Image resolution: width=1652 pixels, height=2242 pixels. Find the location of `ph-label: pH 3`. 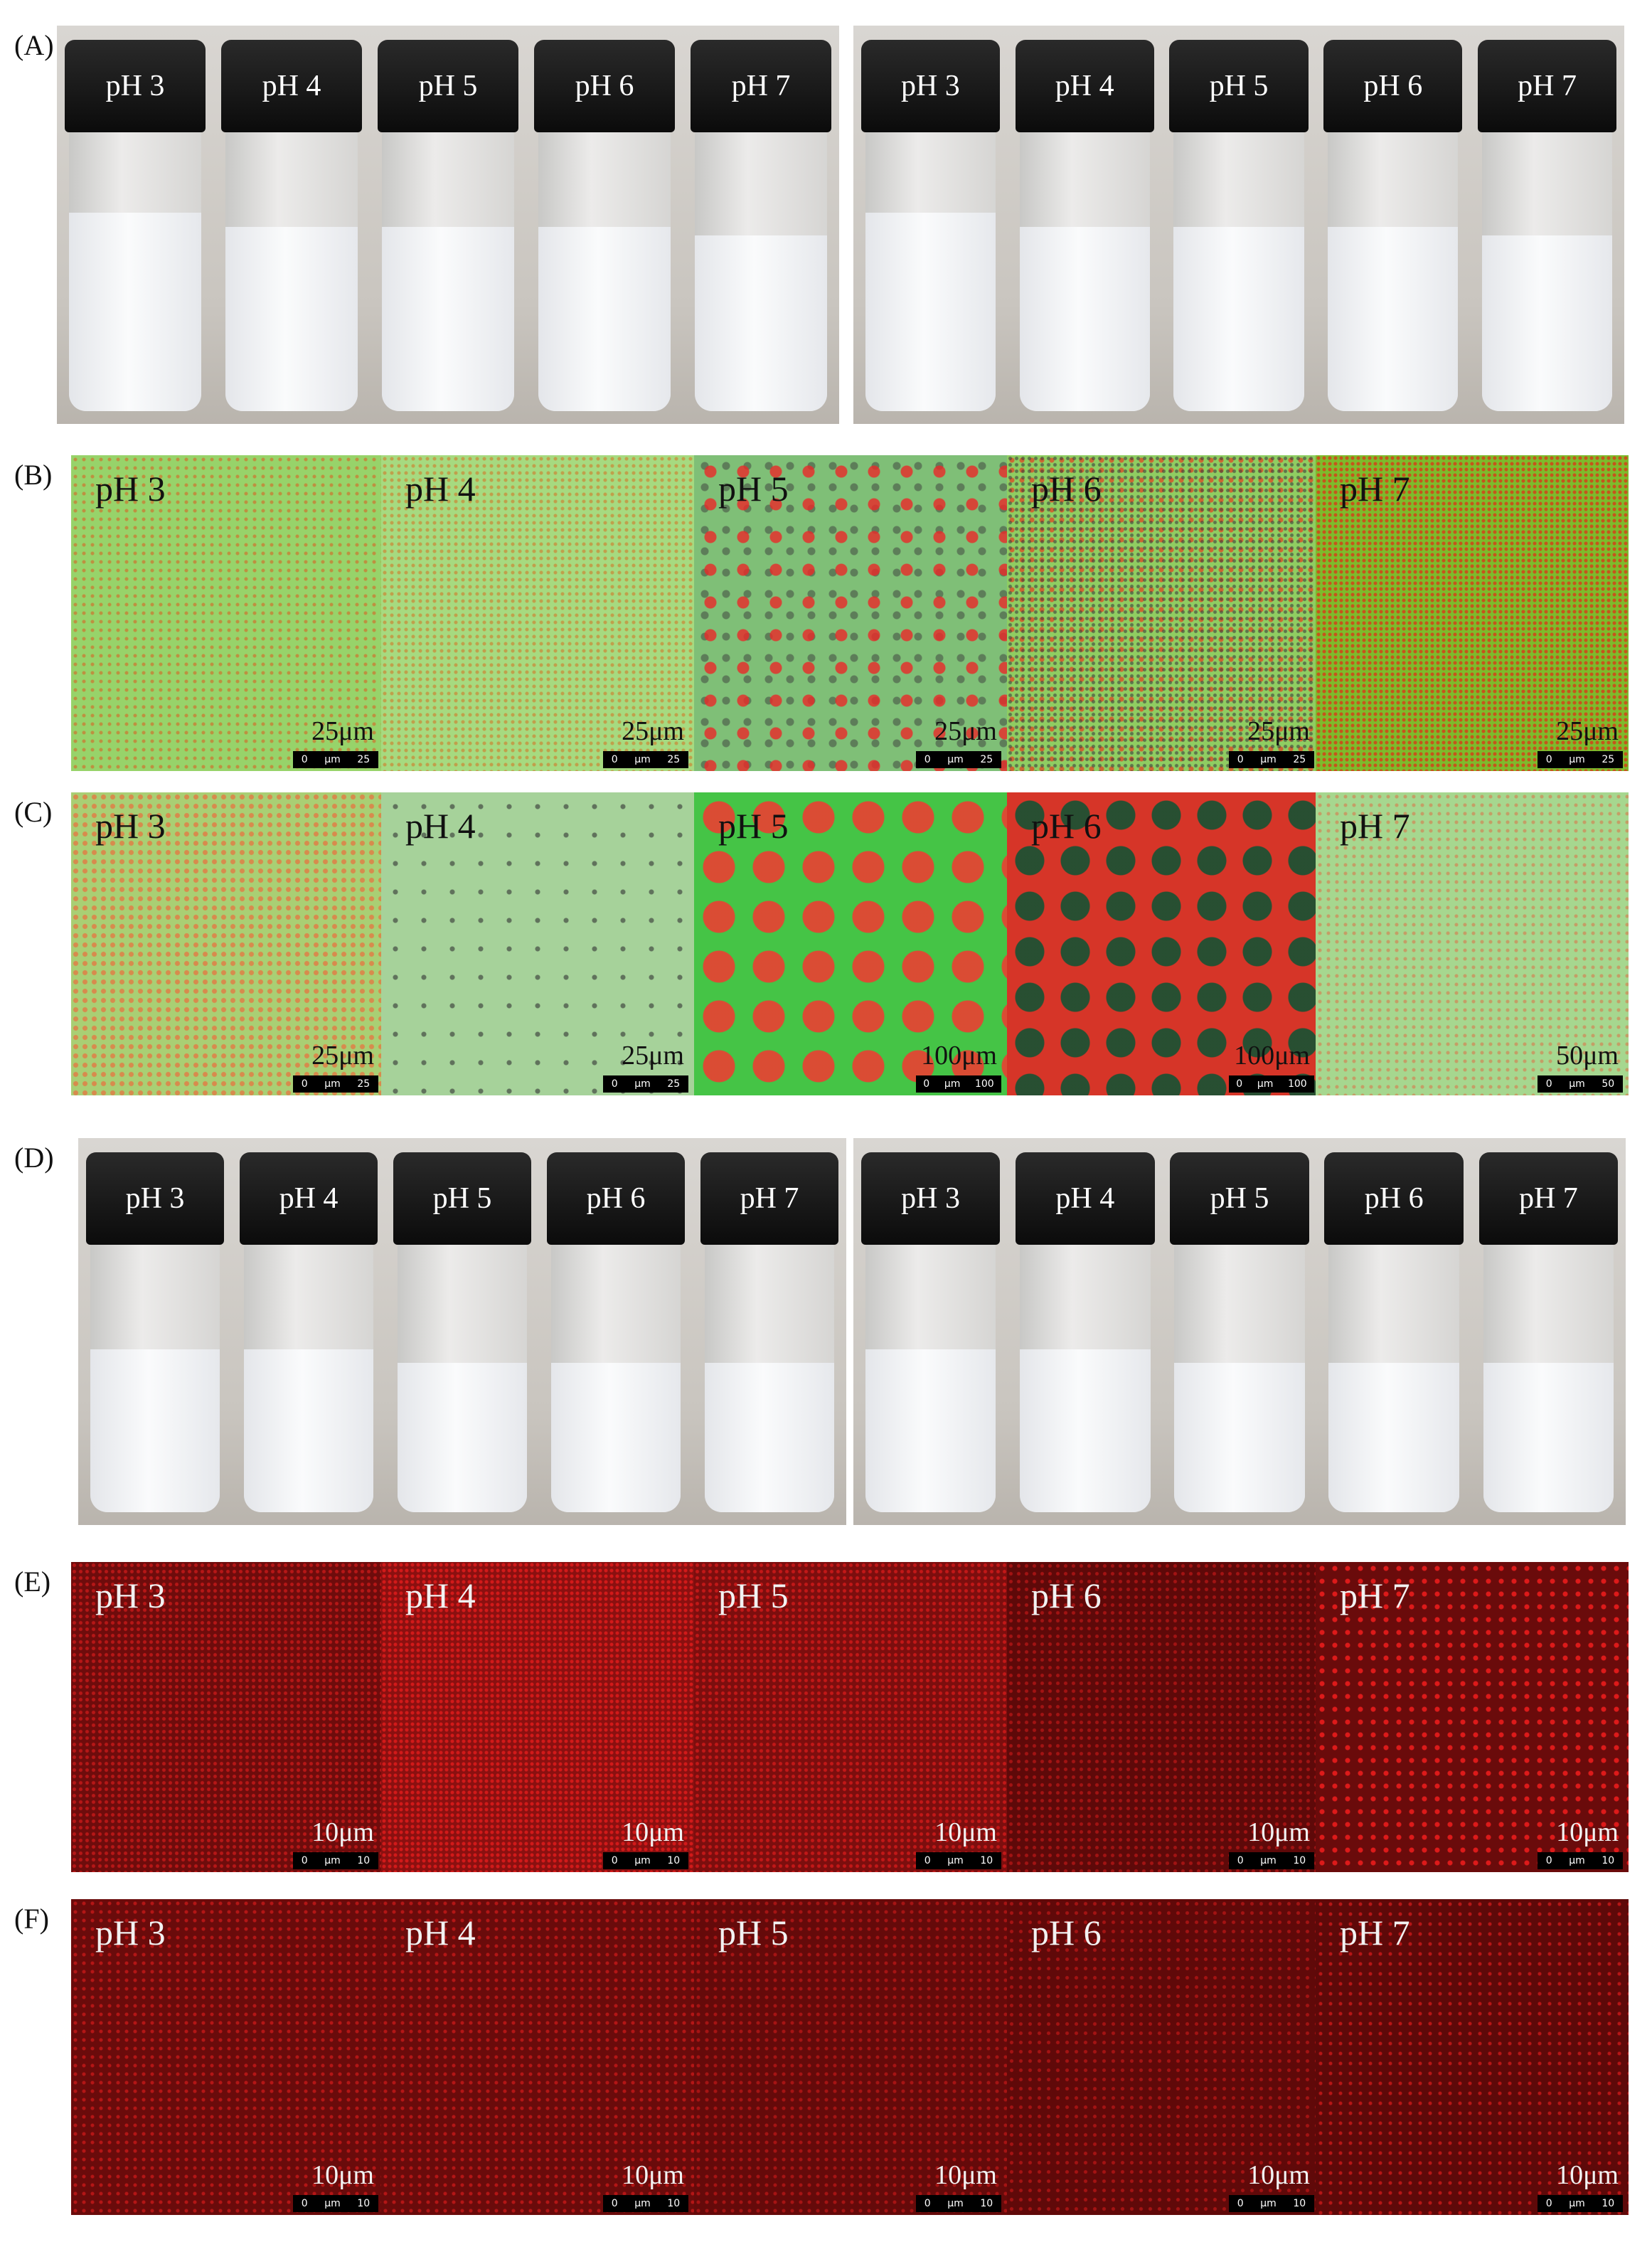

ph-label: pH 3 is located at coordinates (130, 489).